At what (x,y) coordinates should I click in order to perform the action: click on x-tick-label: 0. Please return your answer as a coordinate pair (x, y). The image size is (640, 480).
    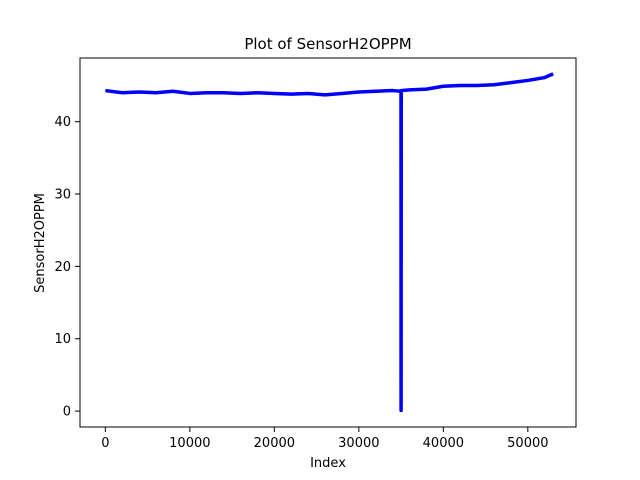
    Looking at the image, I should click on (105, 443).